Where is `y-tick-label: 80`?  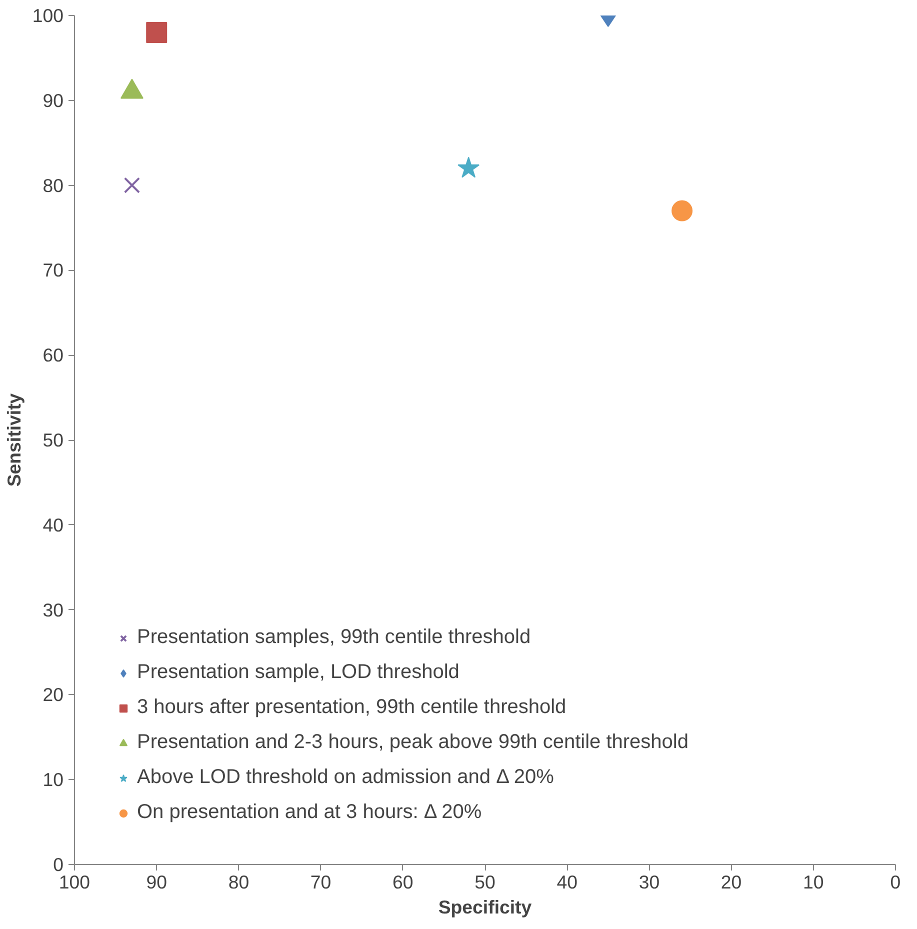 y-tick-label: 80 is located at coordinates (53, 185).